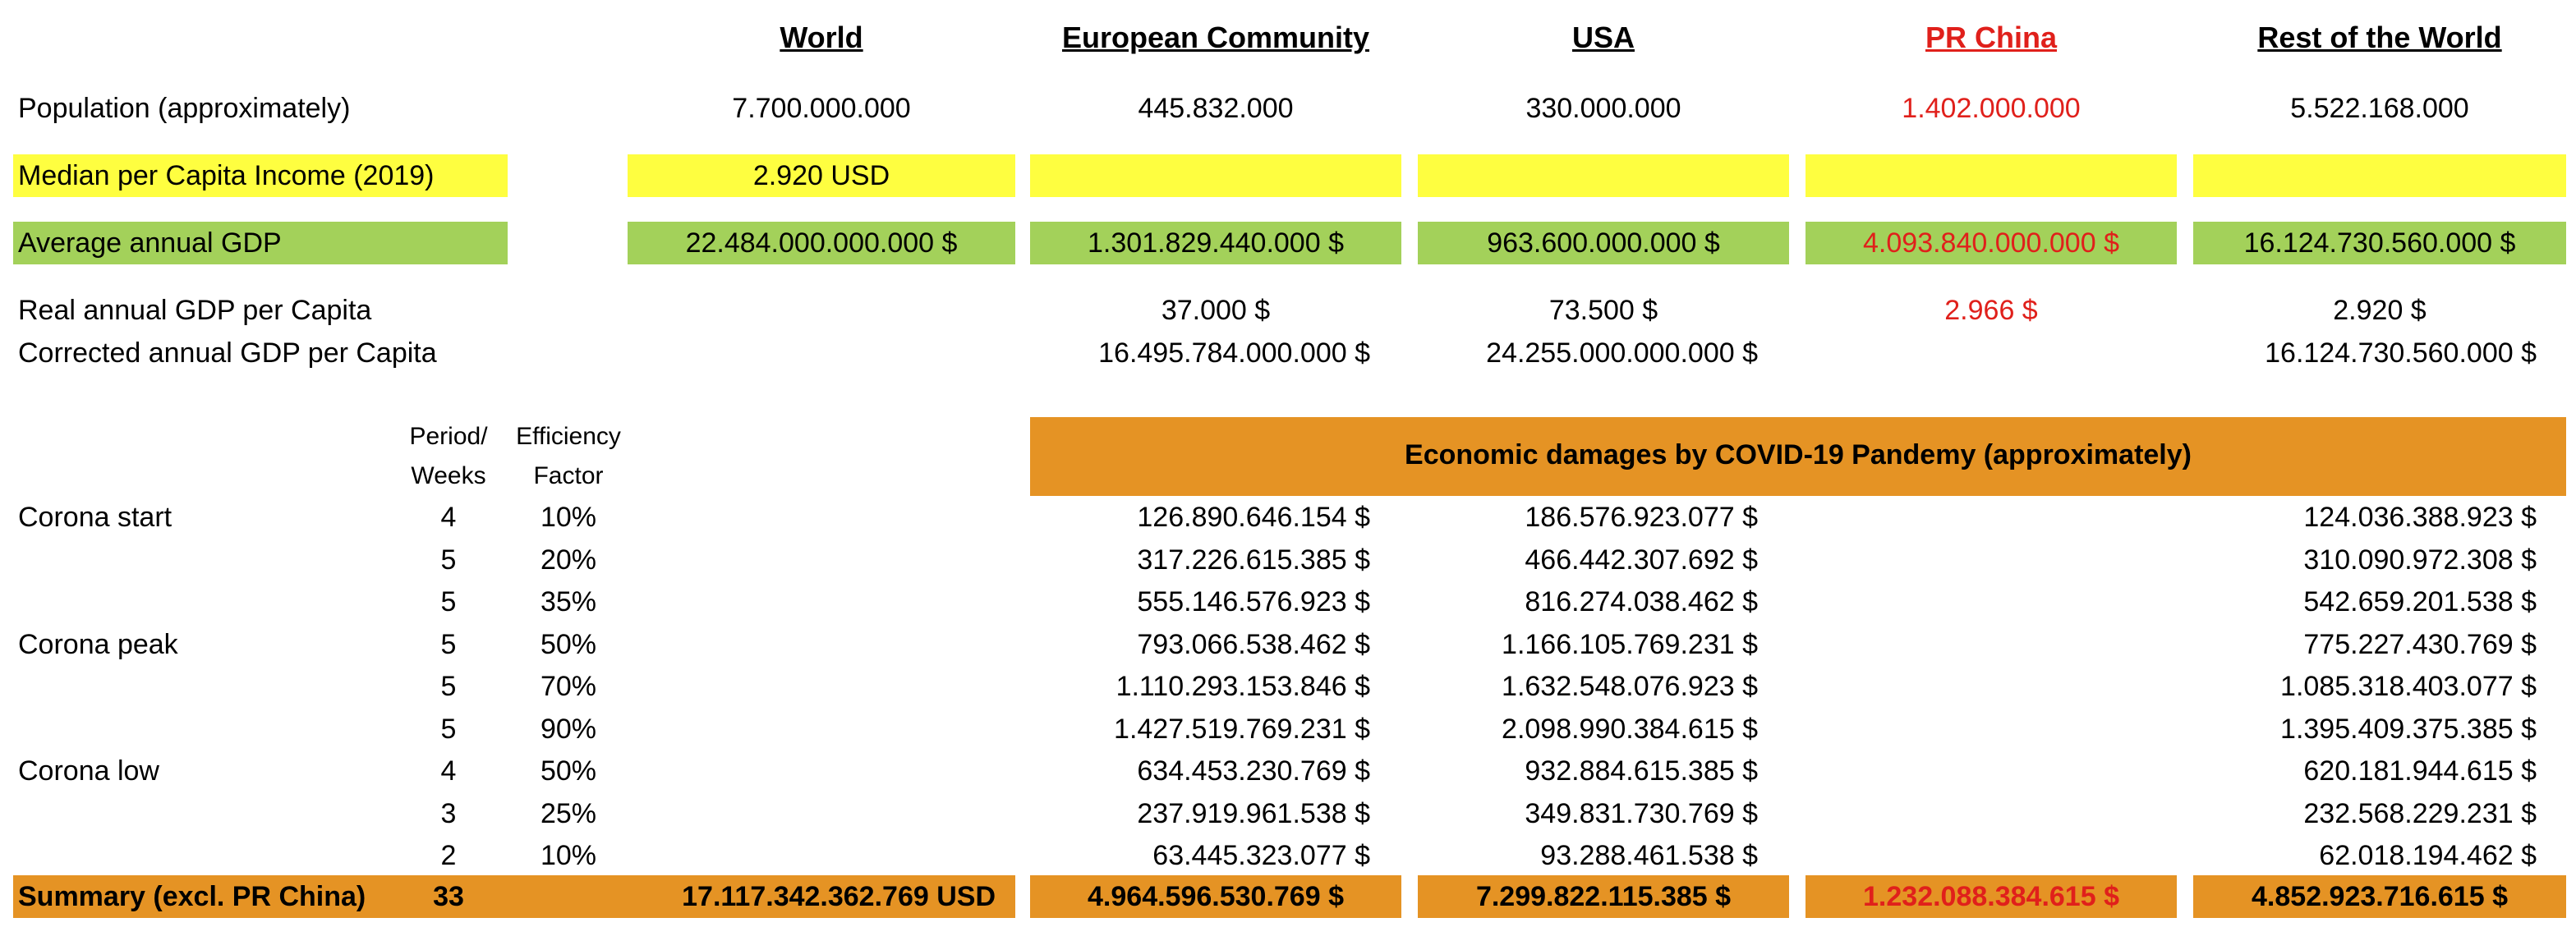 The width and height of the screenshot is (2576, 927). What do you see at coordinates (1243, 686) in the screenshot?
I see `row-ec-damage: 1.110.293.153.846 $` at bounding box center [1243, 686].